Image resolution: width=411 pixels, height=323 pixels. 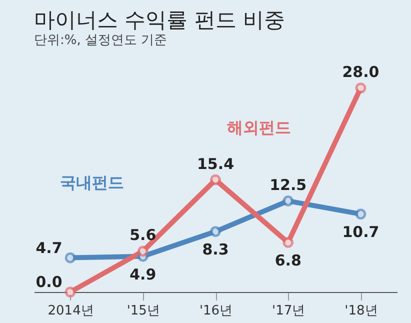 What do you see at coordinates (71, 311) in the screenshot?
I see `x-tick-label: 2014년` at bounding box center [71, 311].